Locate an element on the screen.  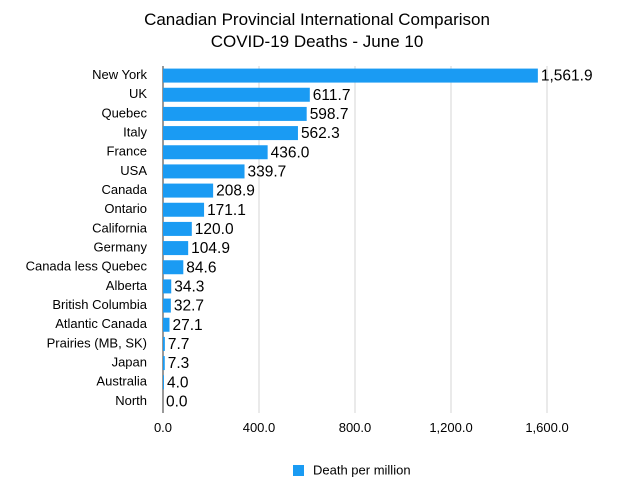
category-label: Germany is located at coordinates (121, 247).